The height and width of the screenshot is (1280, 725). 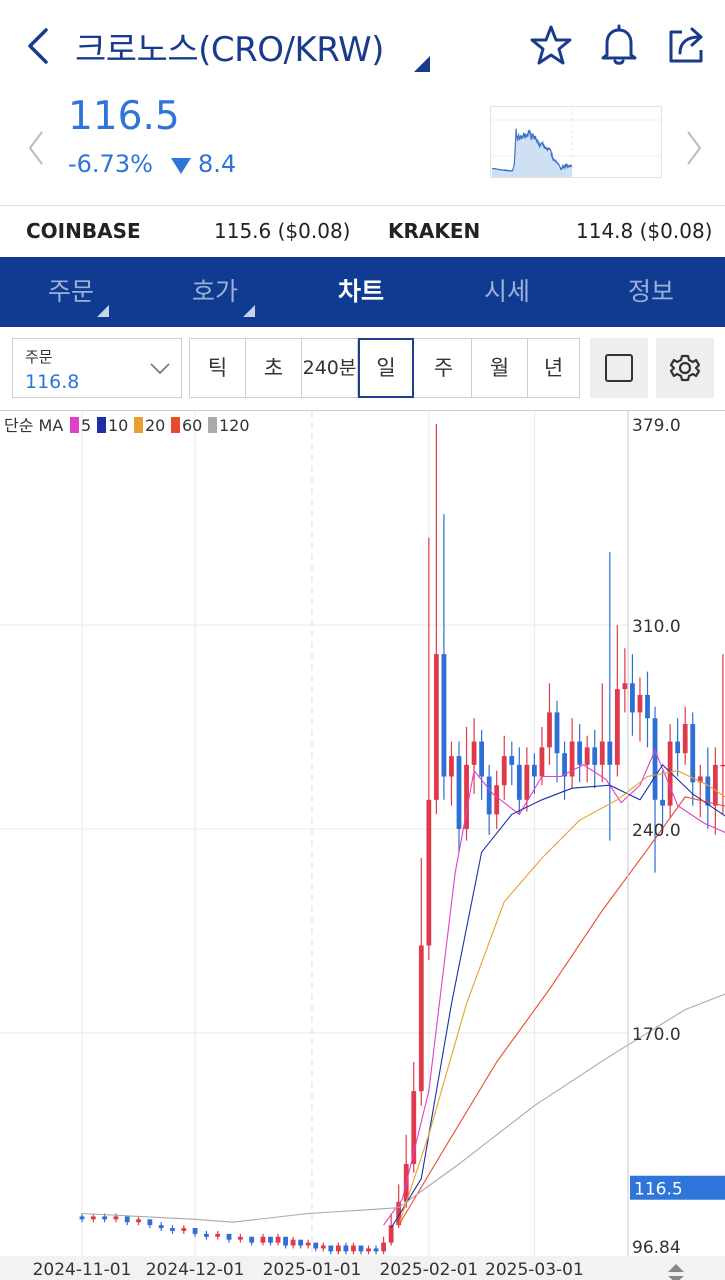 What do you see at coordinates (215, 291) in the screenshot?
I see `tab-orderbook: 호가` at bounding box center [215, 291].